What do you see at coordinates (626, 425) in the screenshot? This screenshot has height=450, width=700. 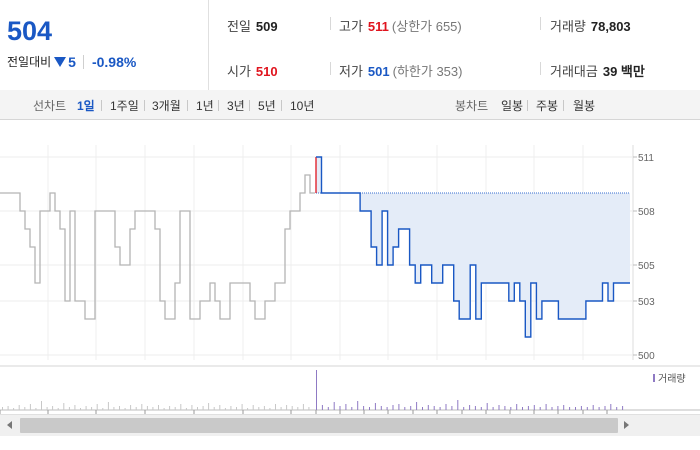 I see `scroll-right-icon` at bounding box center [626, 425].